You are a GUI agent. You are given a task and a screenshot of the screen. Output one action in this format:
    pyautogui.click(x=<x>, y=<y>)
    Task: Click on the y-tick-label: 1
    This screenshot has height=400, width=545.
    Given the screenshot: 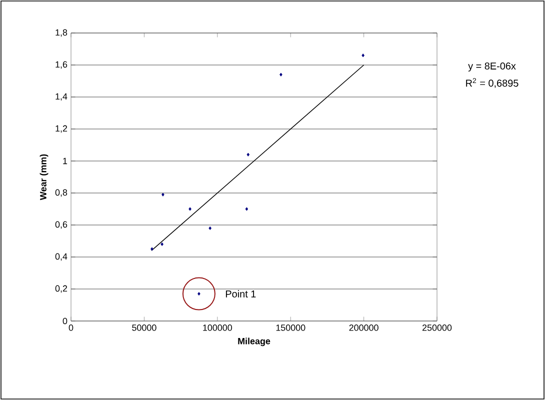 What is the action you would take?
    pyautogui.click(x=65, y=161)
    